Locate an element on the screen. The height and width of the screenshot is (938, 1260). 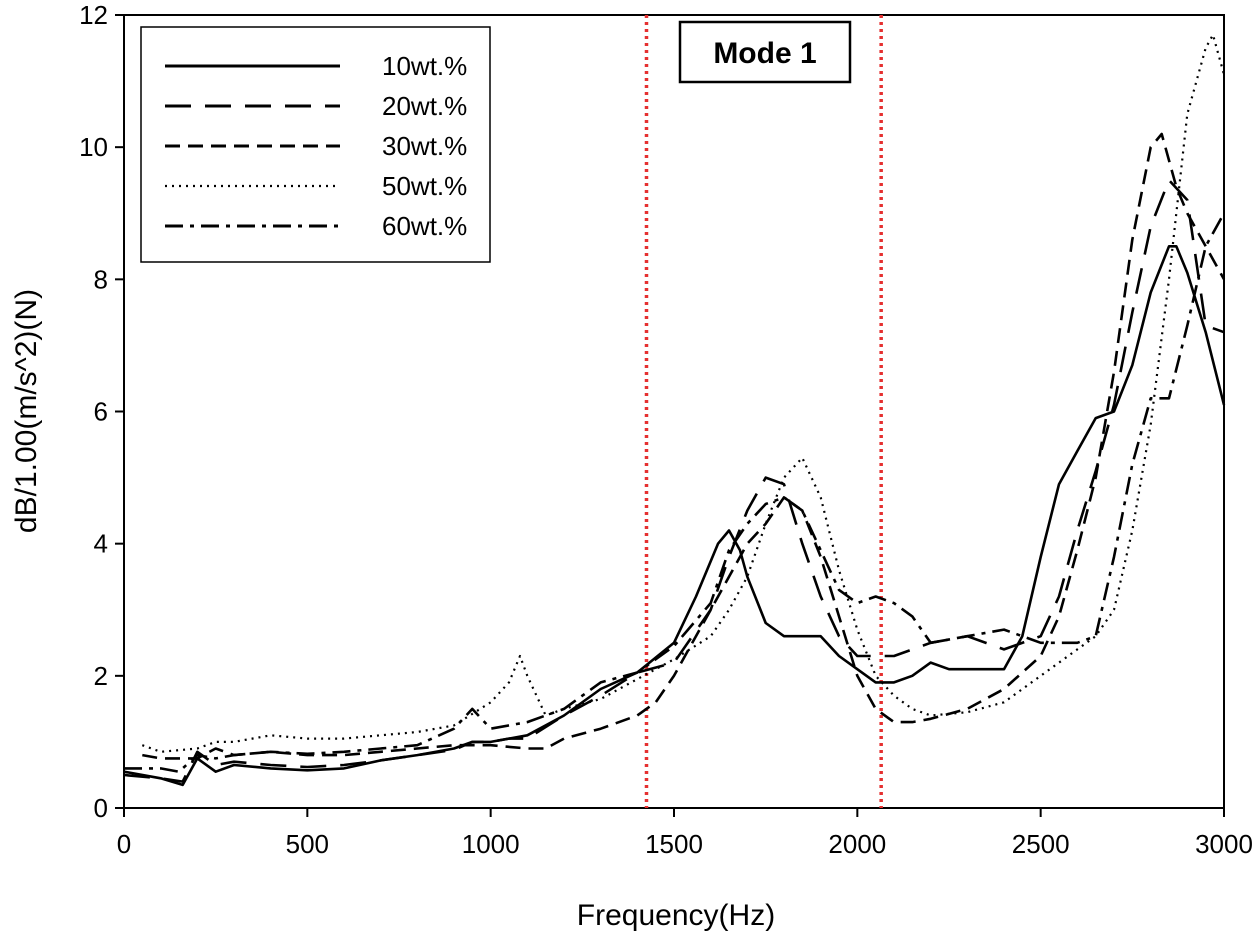
legend-label: 20wt.% is located at coordinates (424, 106).